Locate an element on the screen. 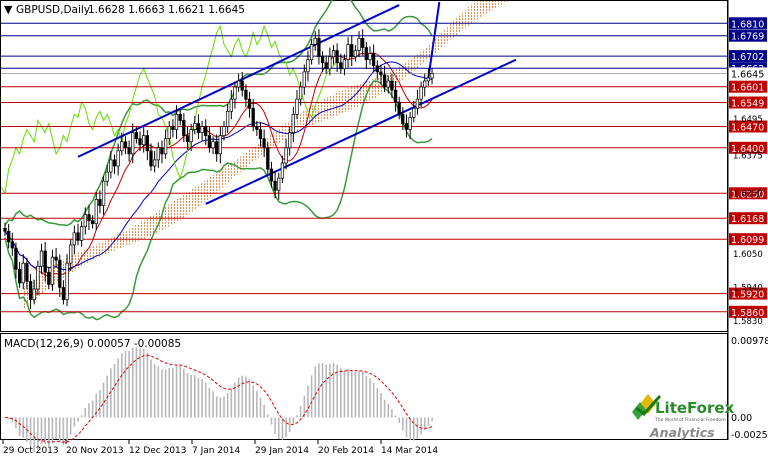  level-label-10: 1.6168 is located at coordinates (747, 219).